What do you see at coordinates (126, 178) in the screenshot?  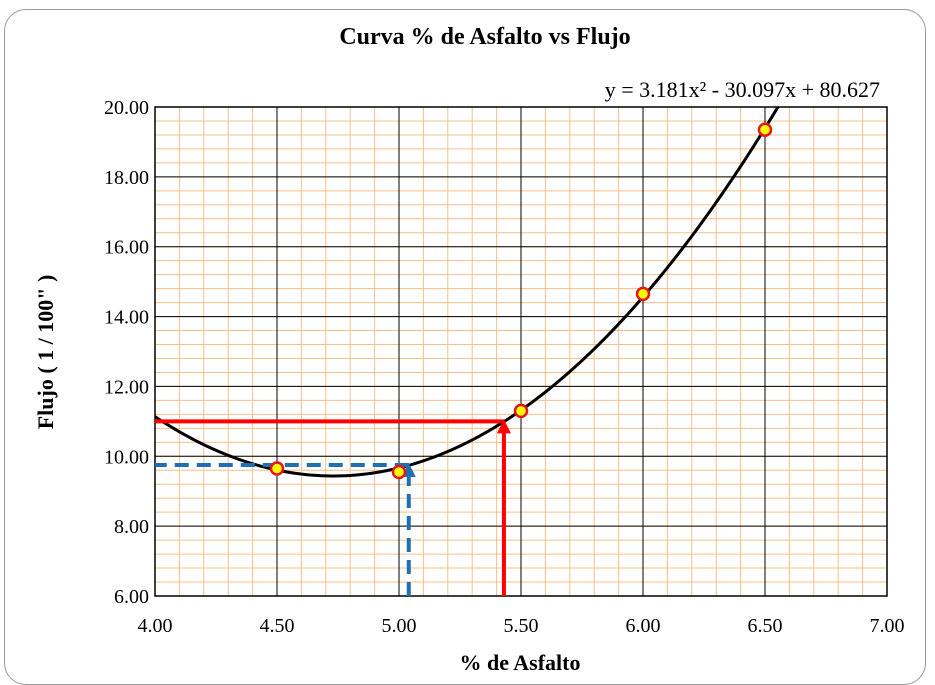 I see `y-tick-label: 18.00` at bounding box center [126, 178].